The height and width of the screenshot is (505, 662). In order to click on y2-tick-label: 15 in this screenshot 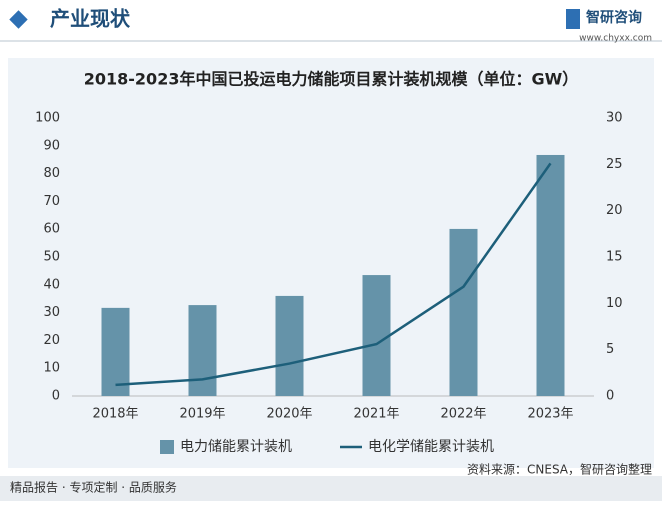, I will do `click(614, 257)`.